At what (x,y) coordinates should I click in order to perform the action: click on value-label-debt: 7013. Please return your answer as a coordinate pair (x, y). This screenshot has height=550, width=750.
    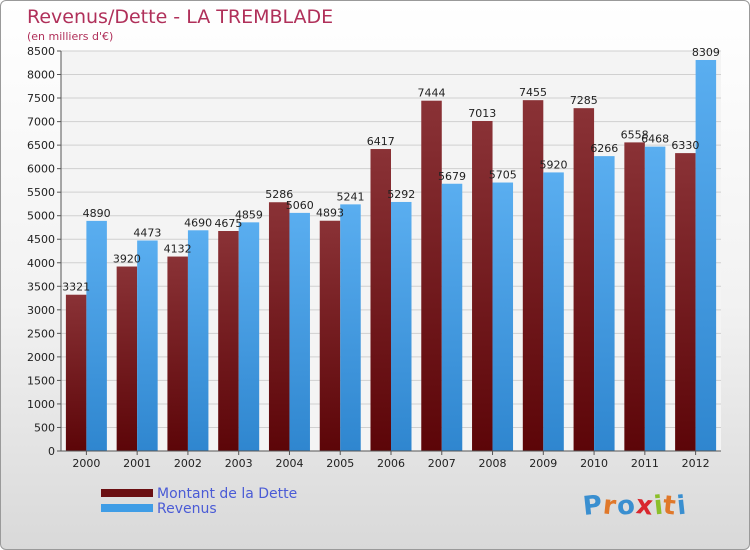
    Looking at the image, I should click on (482, 113).